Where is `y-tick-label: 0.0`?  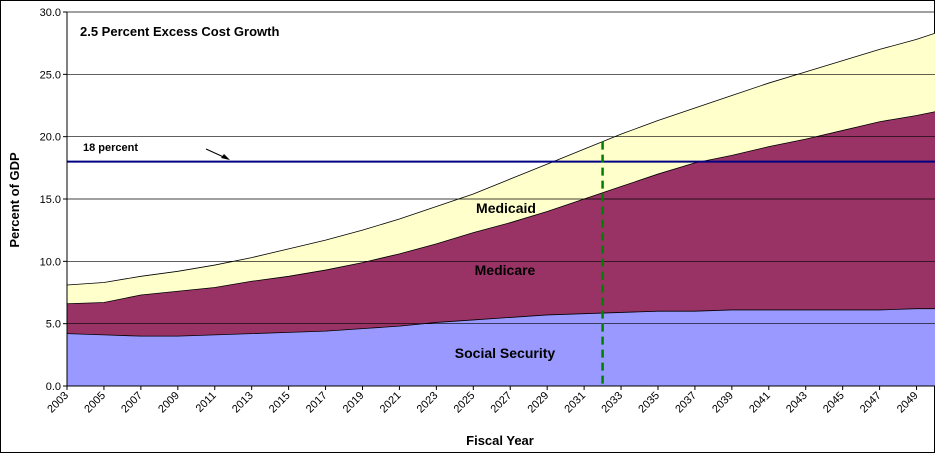 y-tick-label: 0.0 is located at coordinates (53, 387).